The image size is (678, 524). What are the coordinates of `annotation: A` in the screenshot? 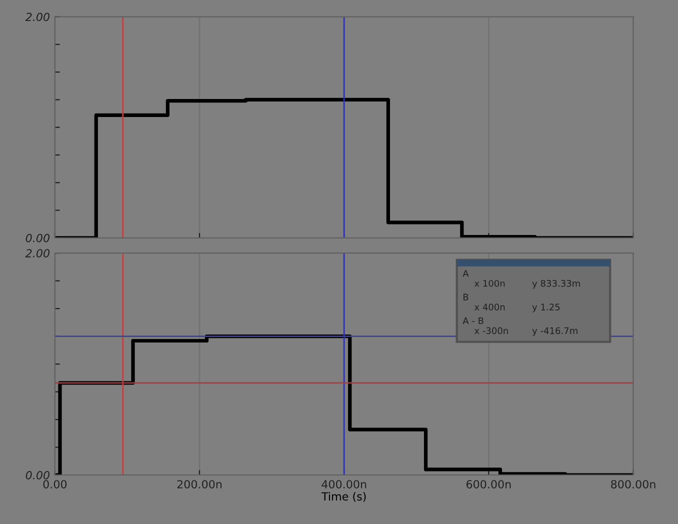 It's located at (465, 273).